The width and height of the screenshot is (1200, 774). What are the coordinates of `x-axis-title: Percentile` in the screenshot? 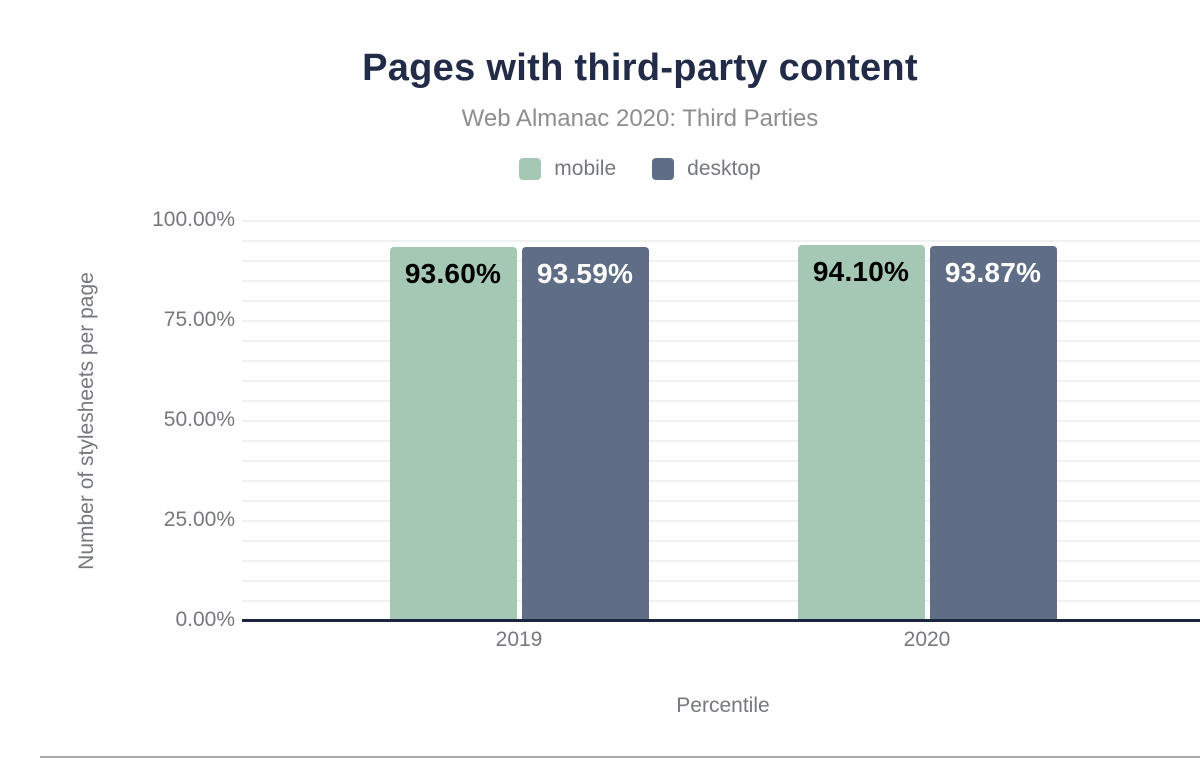 It's located at (723, 705).